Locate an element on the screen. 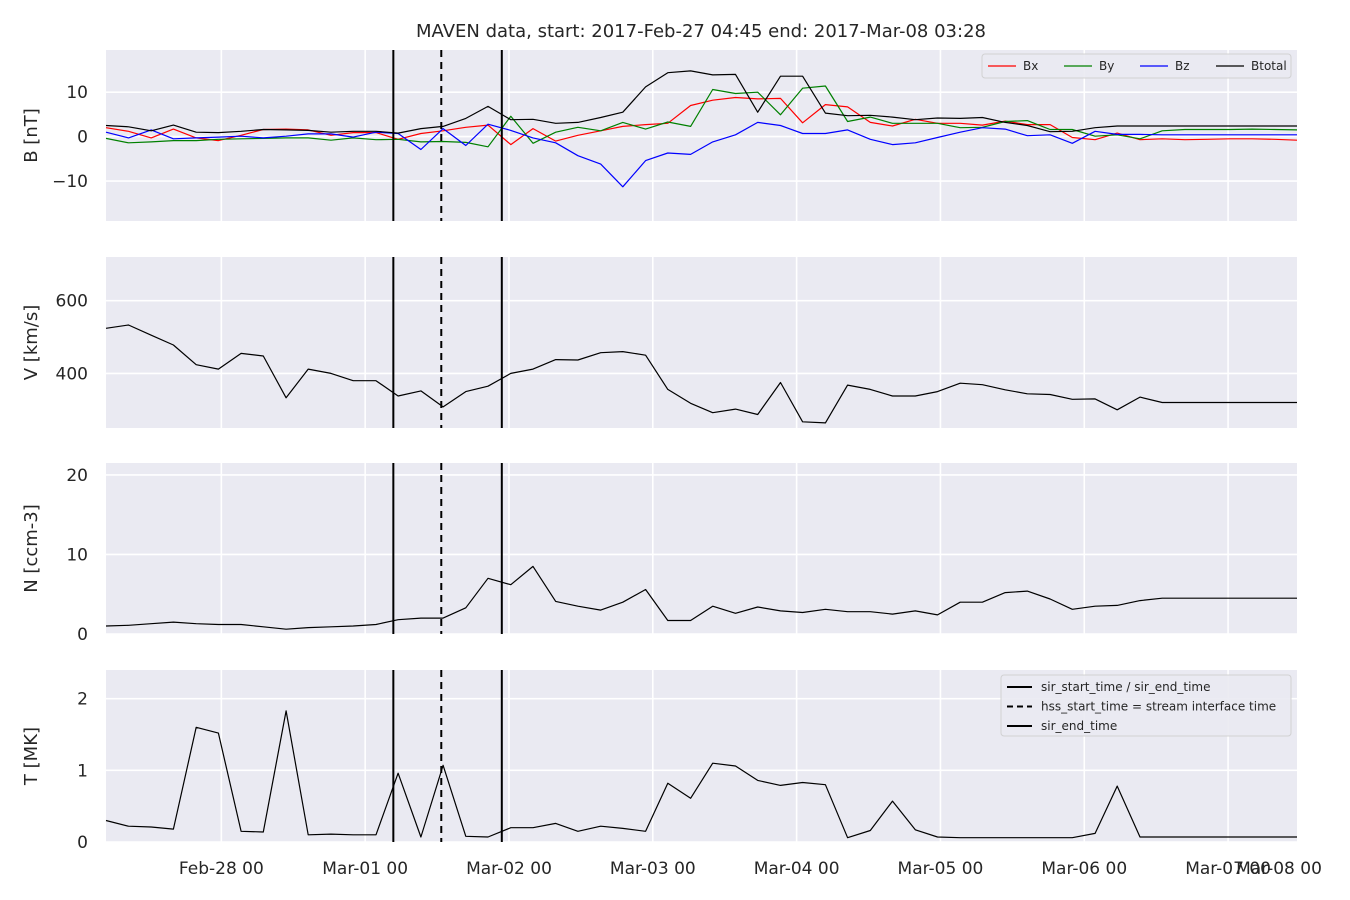  by-series-line is located at coordinates (701, 116).